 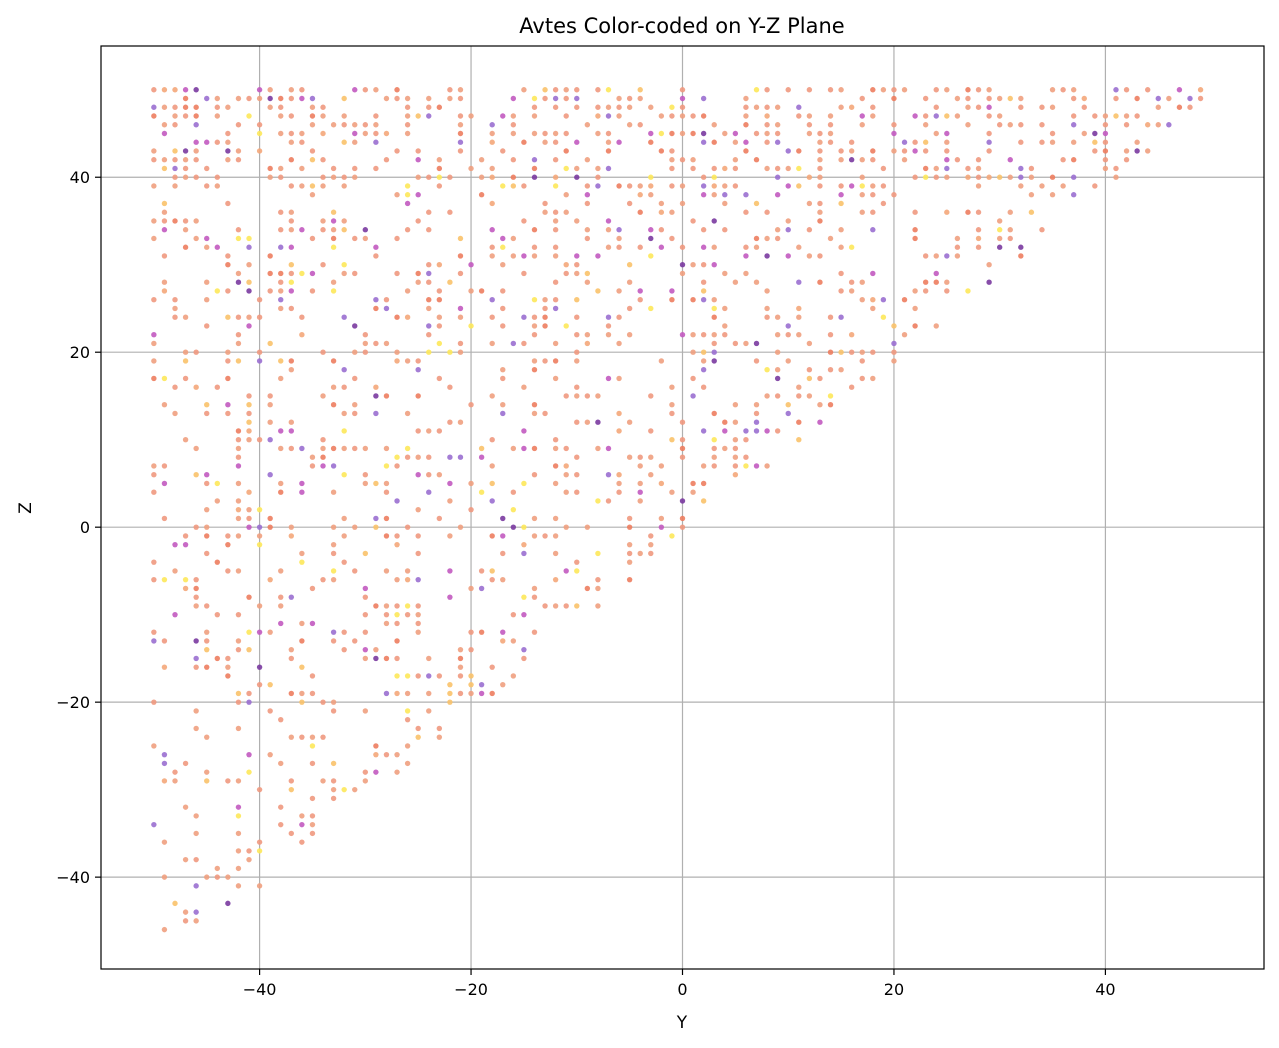 What do you see at coordinates (260, 989) in the screenshot?
I see `x-tick-label: −40` at bounding box center [260, 989].